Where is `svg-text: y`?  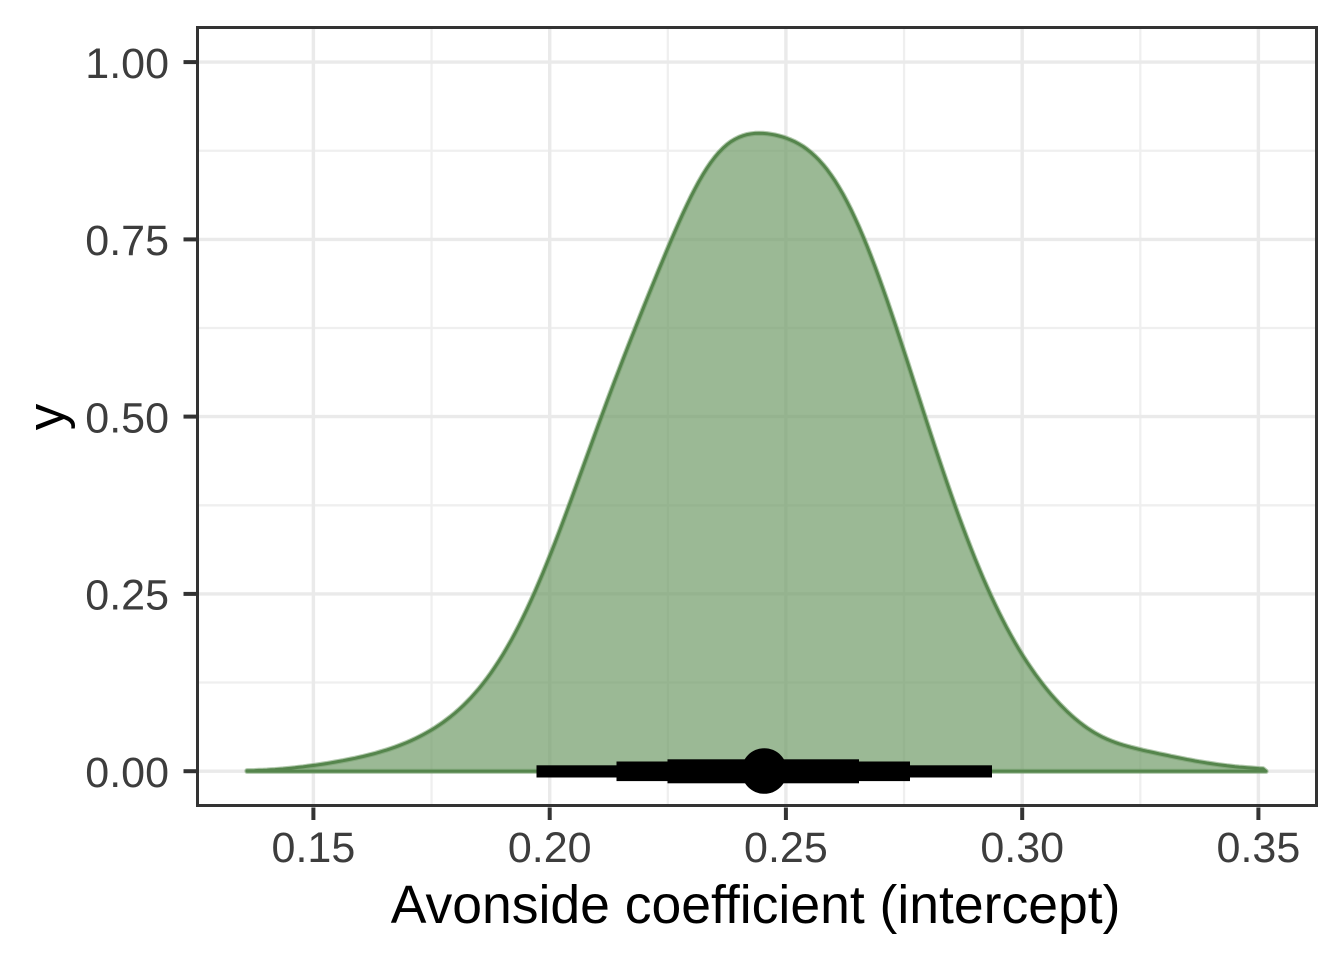 svg-text: y is located at coordinates (46, 416).